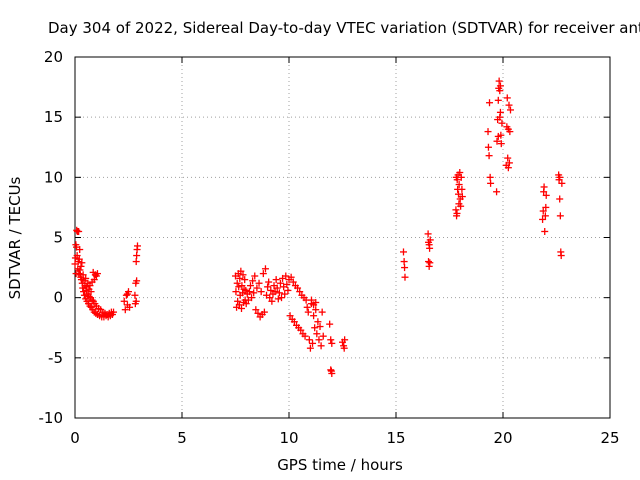  I want to click on x-tick-label: 25, so click(609, 438).